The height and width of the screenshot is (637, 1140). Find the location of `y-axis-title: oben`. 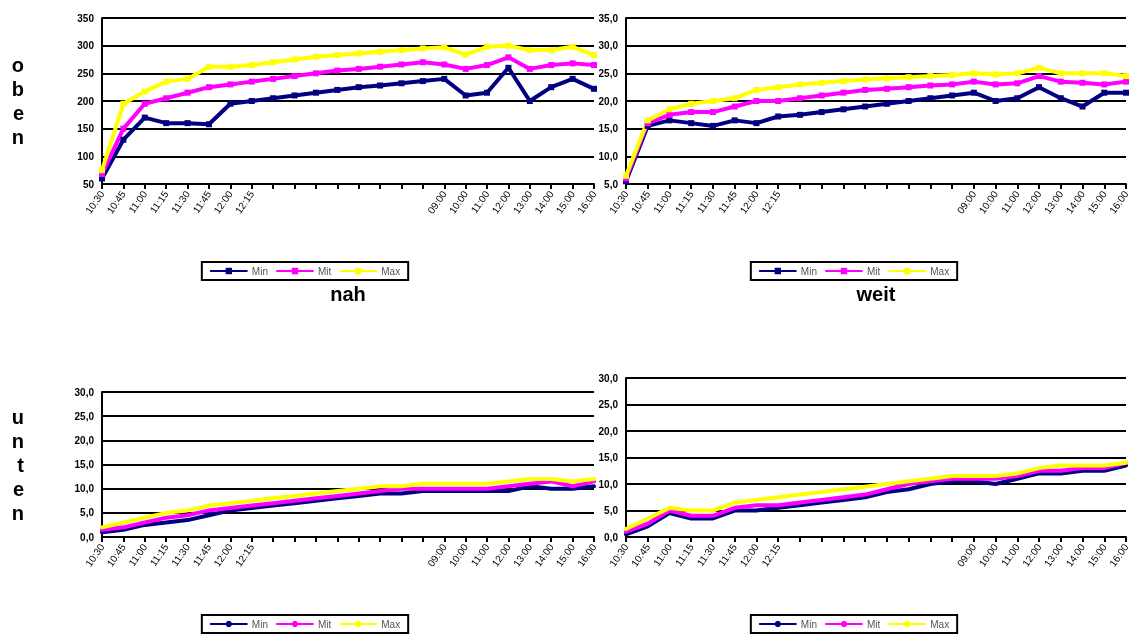

y-axis-title: oben is located at coordinates (17, 101).